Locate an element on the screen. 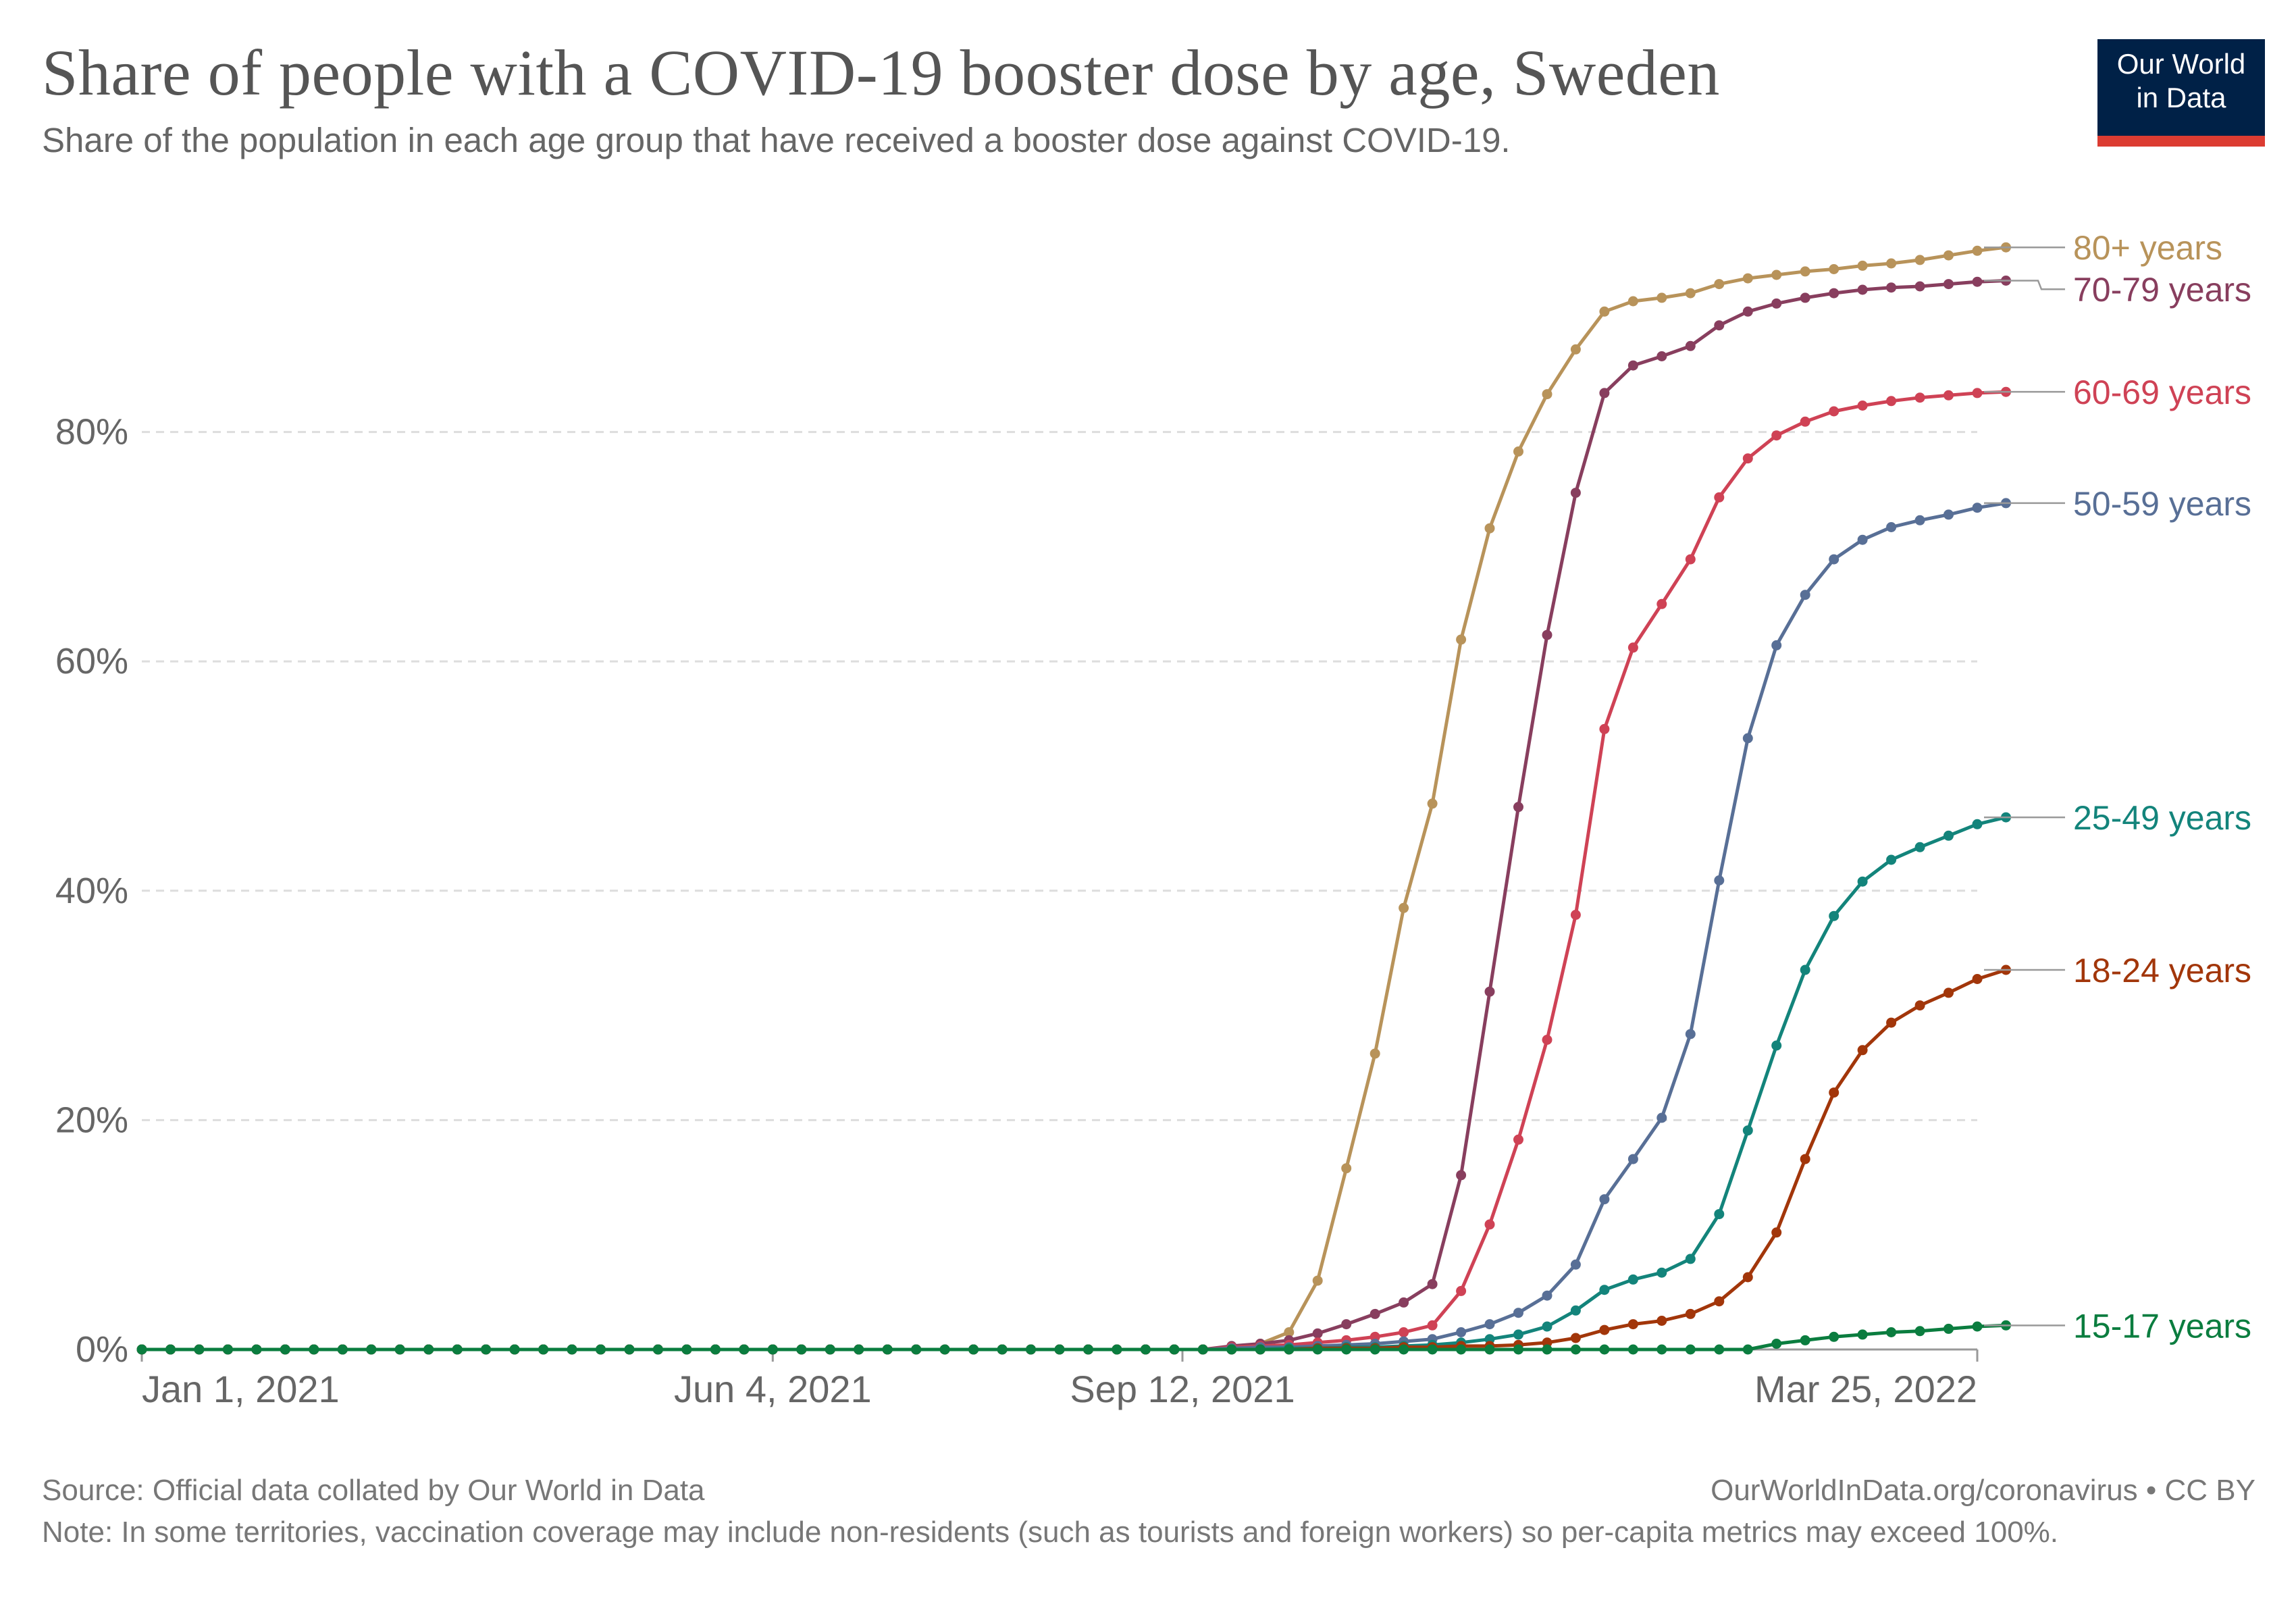 This screenshot has height=1621, width=2296. y-tick-label: 60% is located at coordinates (92, 661).